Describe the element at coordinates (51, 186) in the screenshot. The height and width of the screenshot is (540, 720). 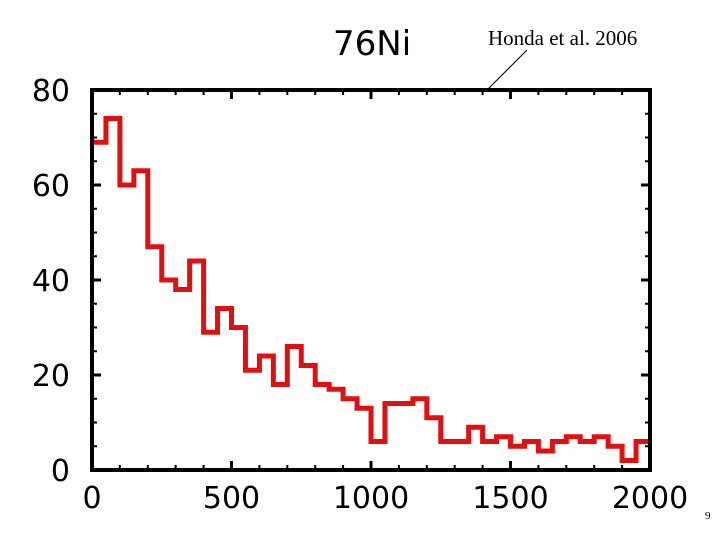
I see `y-tick-label: 60` at that location.